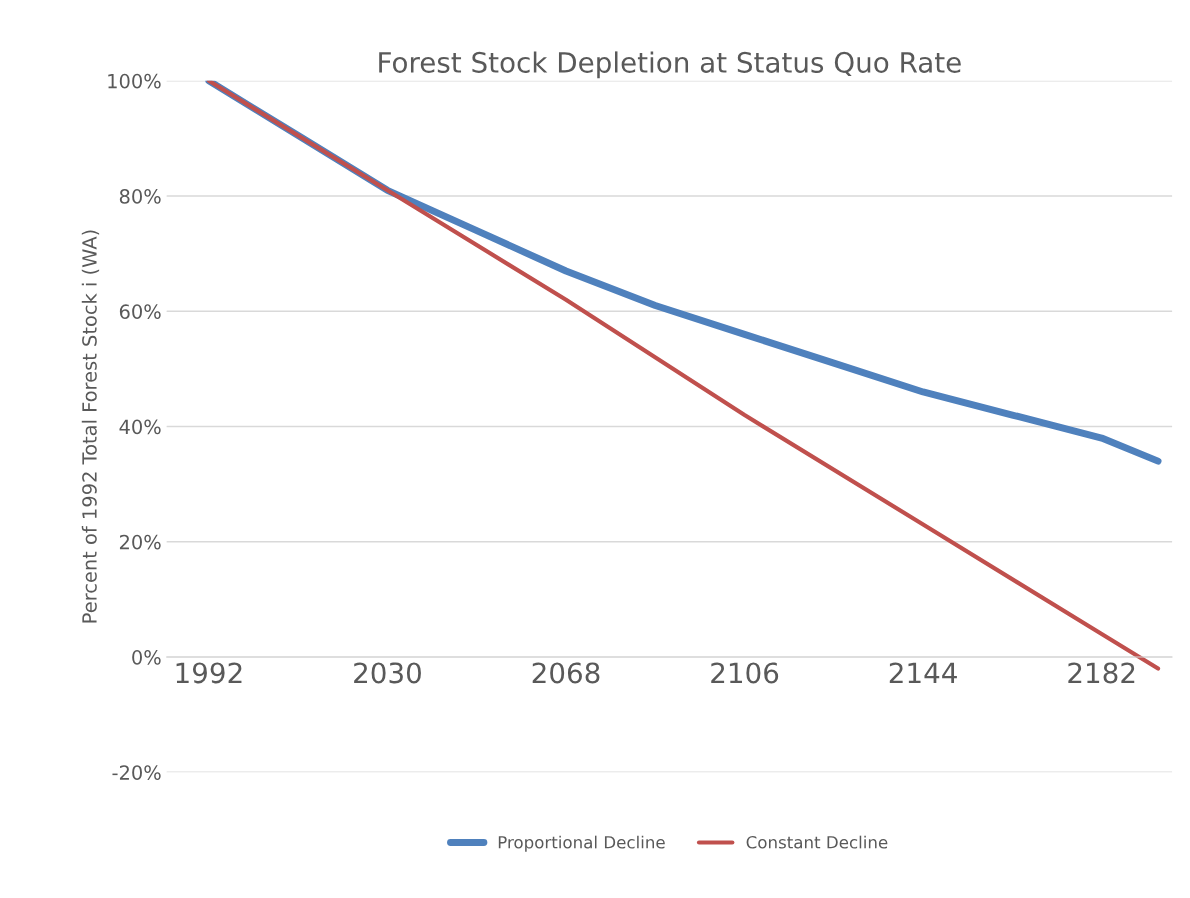 The width and height of the screenshot is (1190, 898). What do you see at coordinates (670, 65) in the screenshot?
I see `chart-title: Forest Stock Depletion at Status Quo Rate` at bounding box center [670, 65].